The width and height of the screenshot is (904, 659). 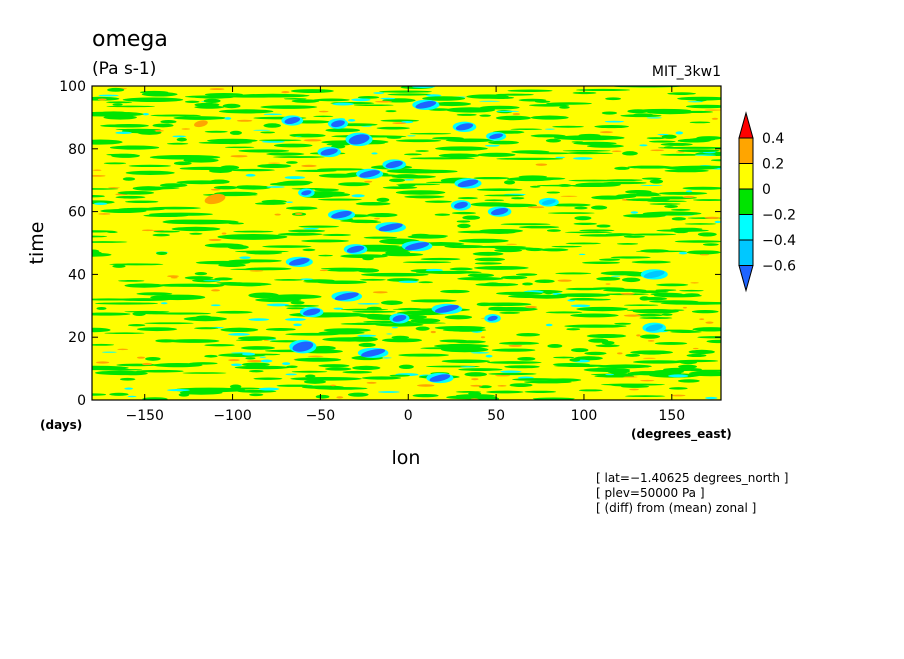 What do you see at coordinates (124, 69) in the screenshot?
I see `chart-units: (Pa s-1)` at bounding box center [124, 69].